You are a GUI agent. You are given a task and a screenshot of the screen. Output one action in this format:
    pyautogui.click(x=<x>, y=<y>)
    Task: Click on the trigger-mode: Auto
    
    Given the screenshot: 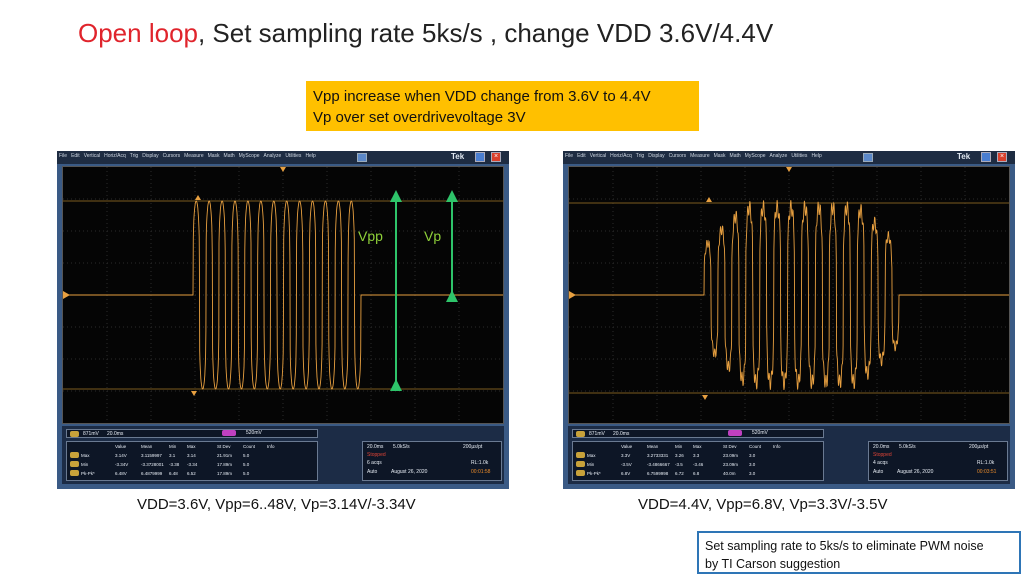 What is the action you would take?
    pyautogui.click(x=372, y=472)
    